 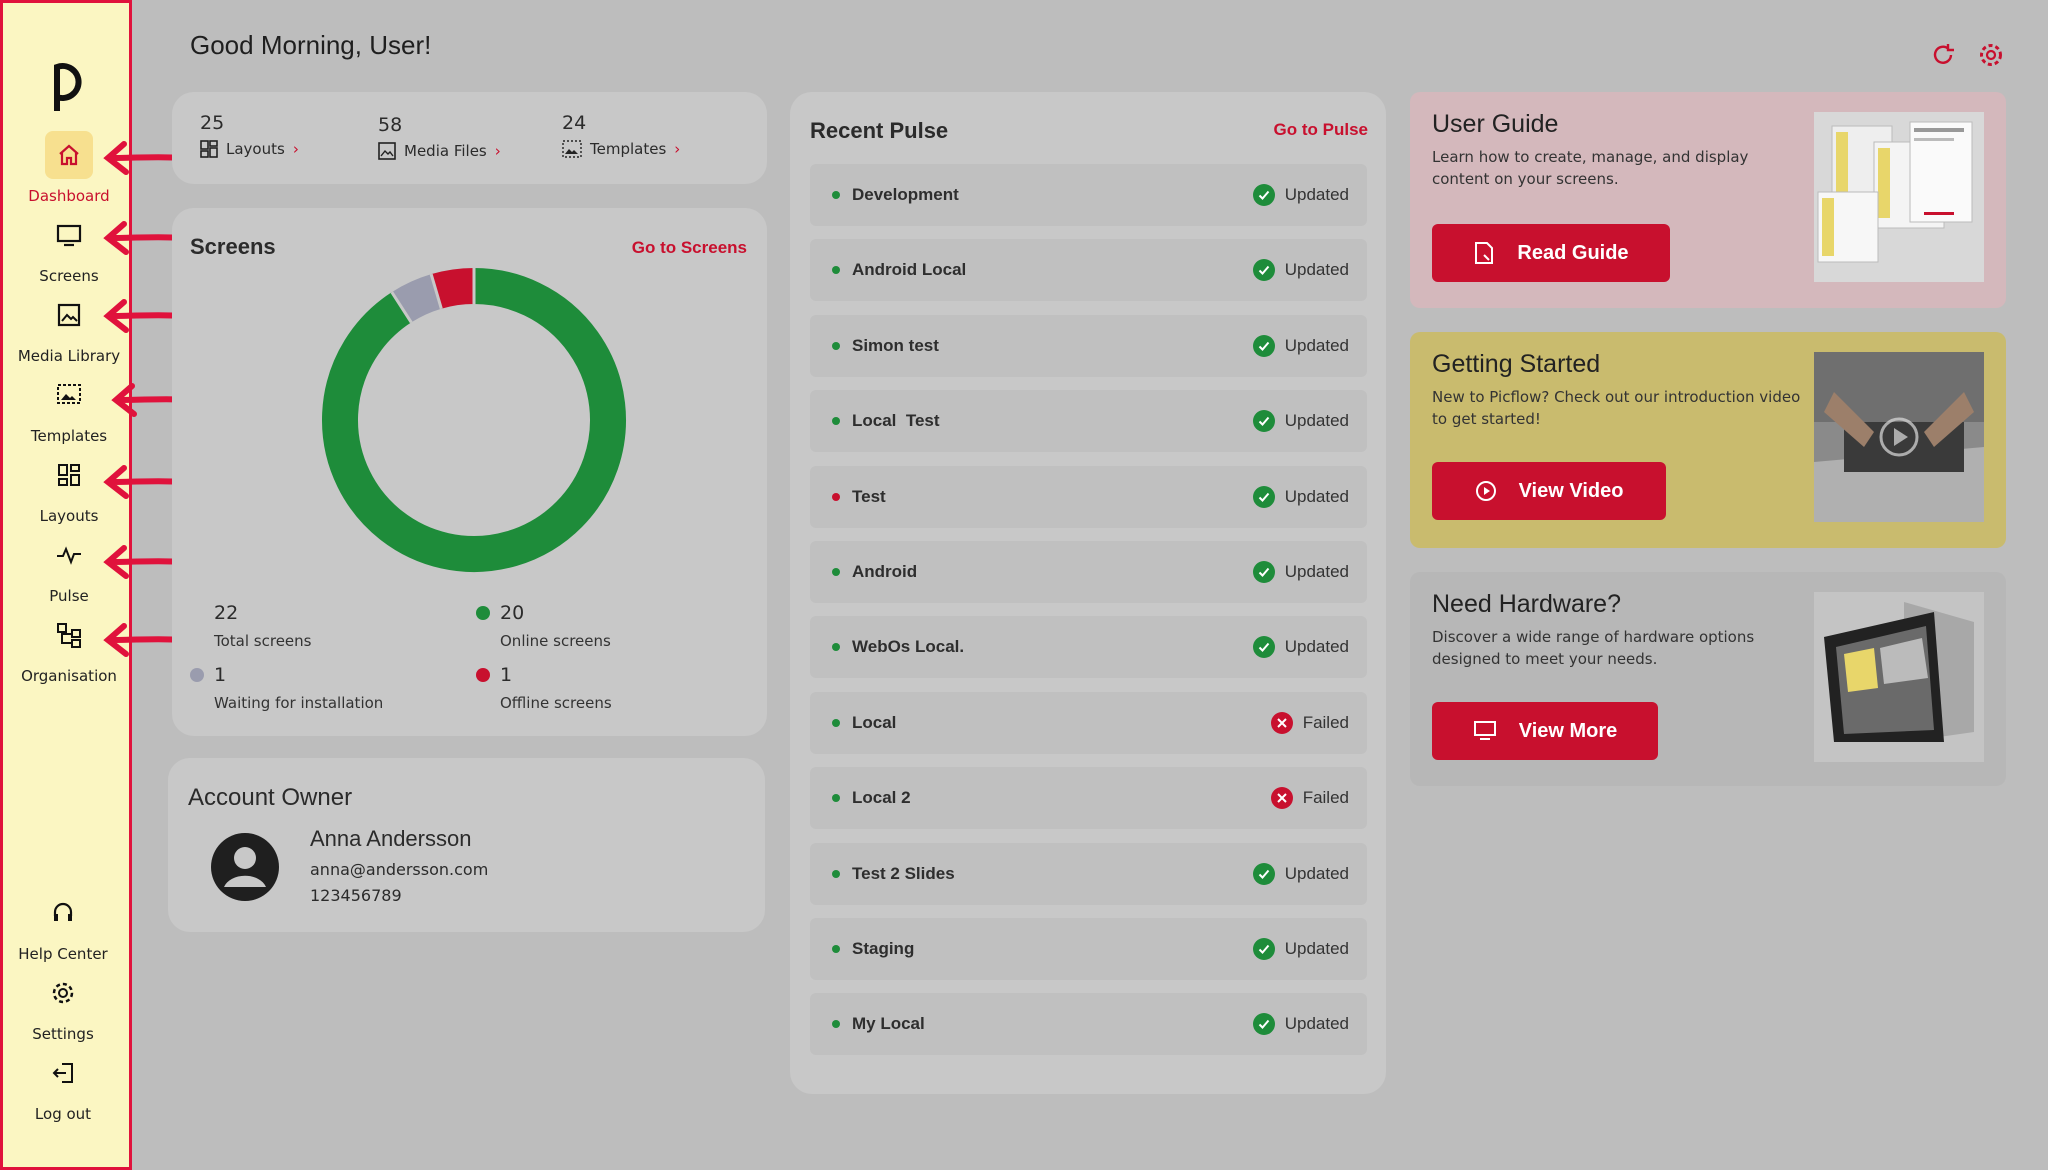 I want to click on pulse-name: Local, so click(x=874, y=722).